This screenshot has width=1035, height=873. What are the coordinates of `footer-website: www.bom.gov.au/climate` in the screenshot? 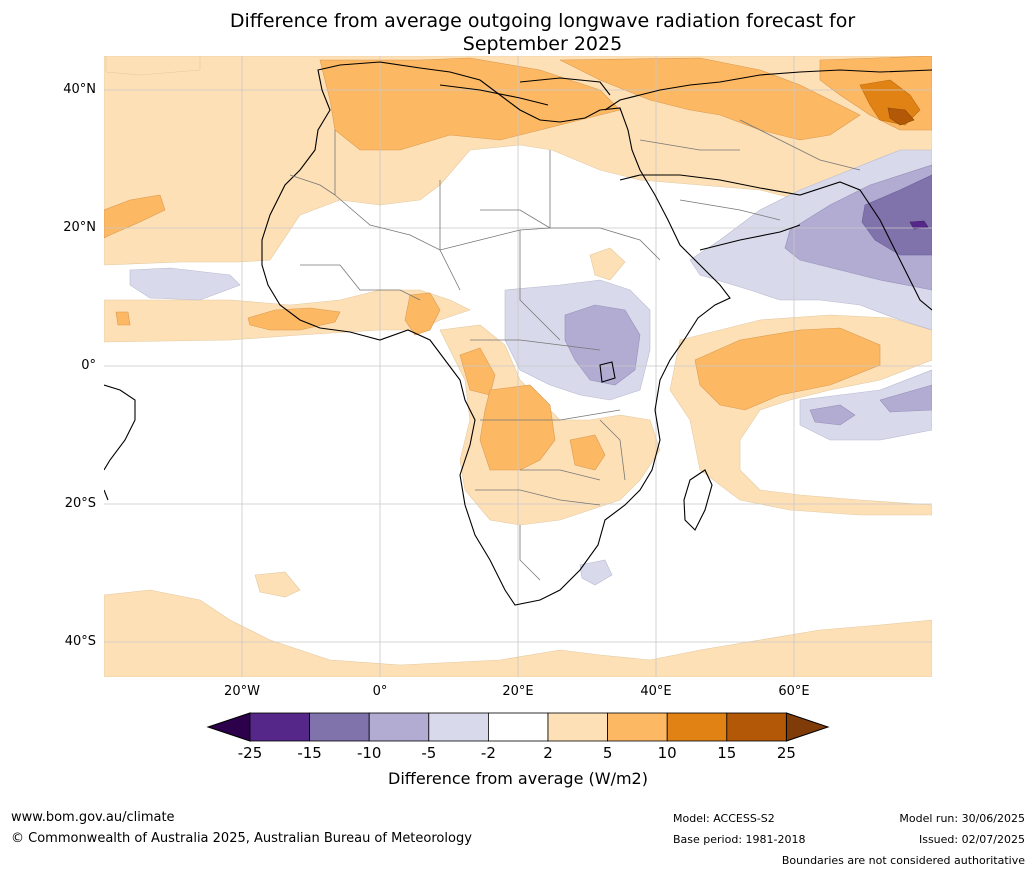 It's located at (93, 817).